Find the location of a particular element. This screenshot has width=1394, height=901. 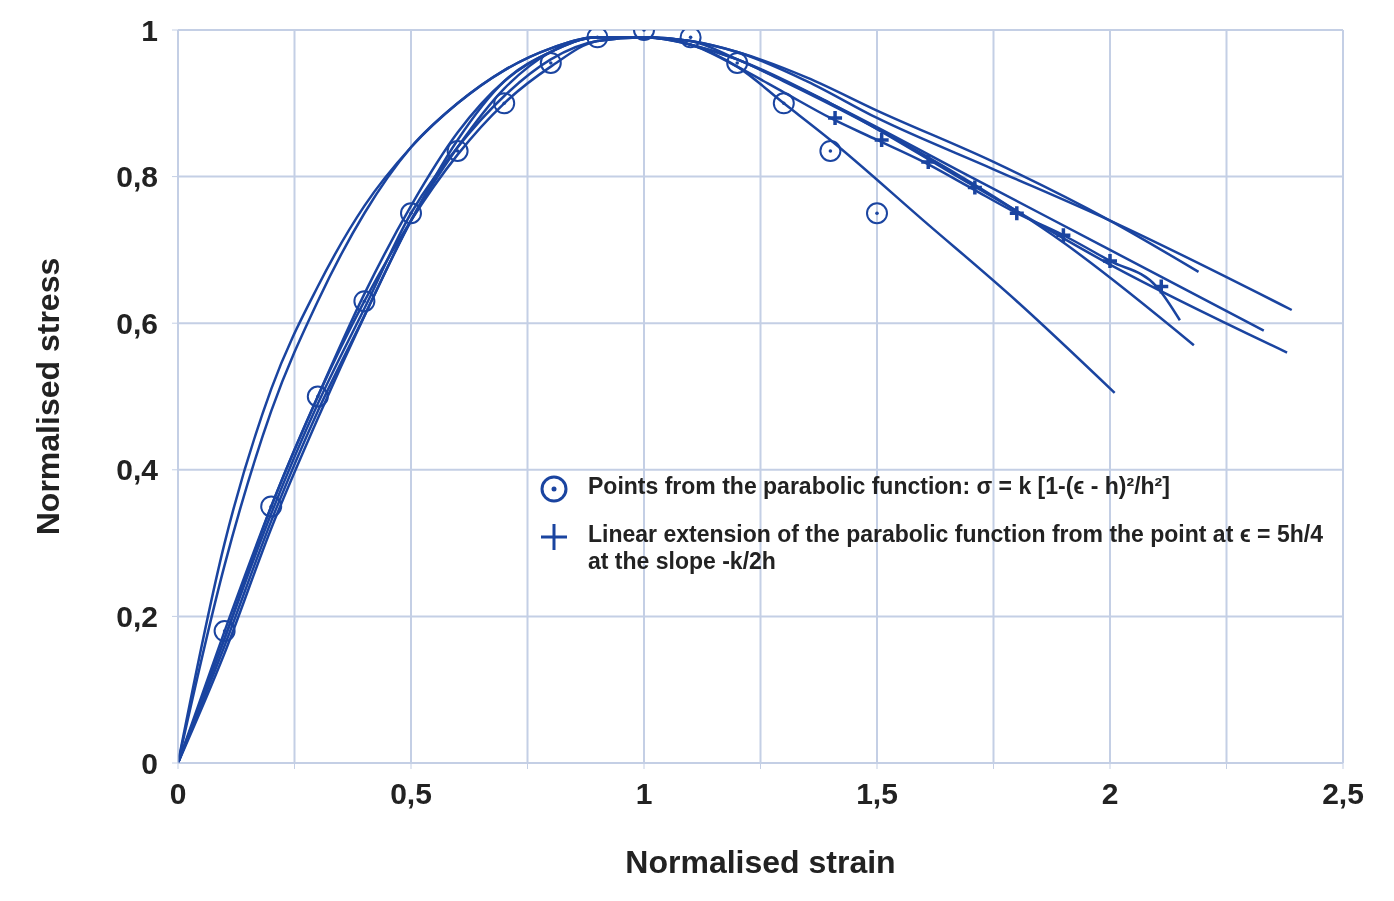

legend-label: Linear extension of the parabolic function from the point at ϵ = 5h/4 at the slope -k/2h is located at coordinates (956, 548).